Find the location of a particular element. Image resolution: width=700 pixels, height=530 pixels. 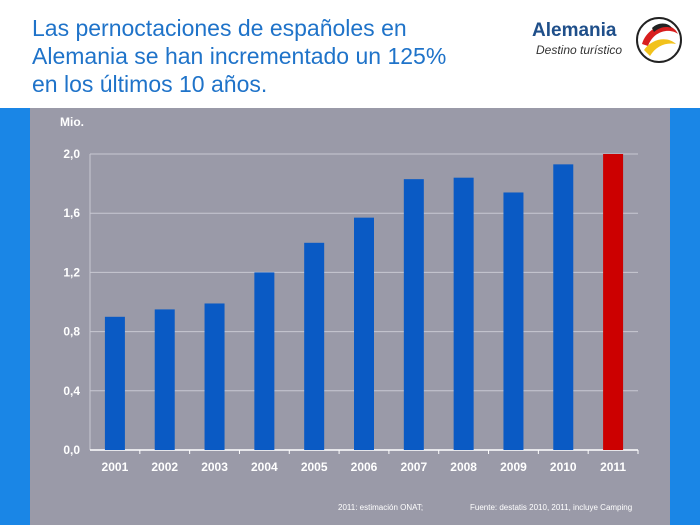

footnote-estimate: 2011: estimación ONAT; is located at coordinates (380, 507).